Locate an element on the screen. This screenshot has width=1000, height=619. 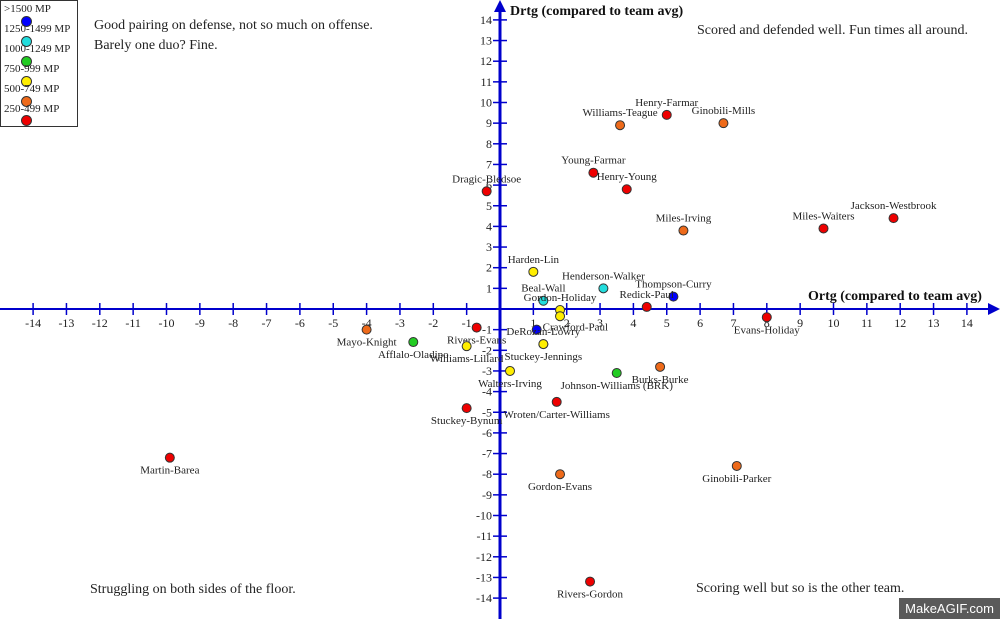
x-tick-label: -8 is located at coordinates (233, 323).